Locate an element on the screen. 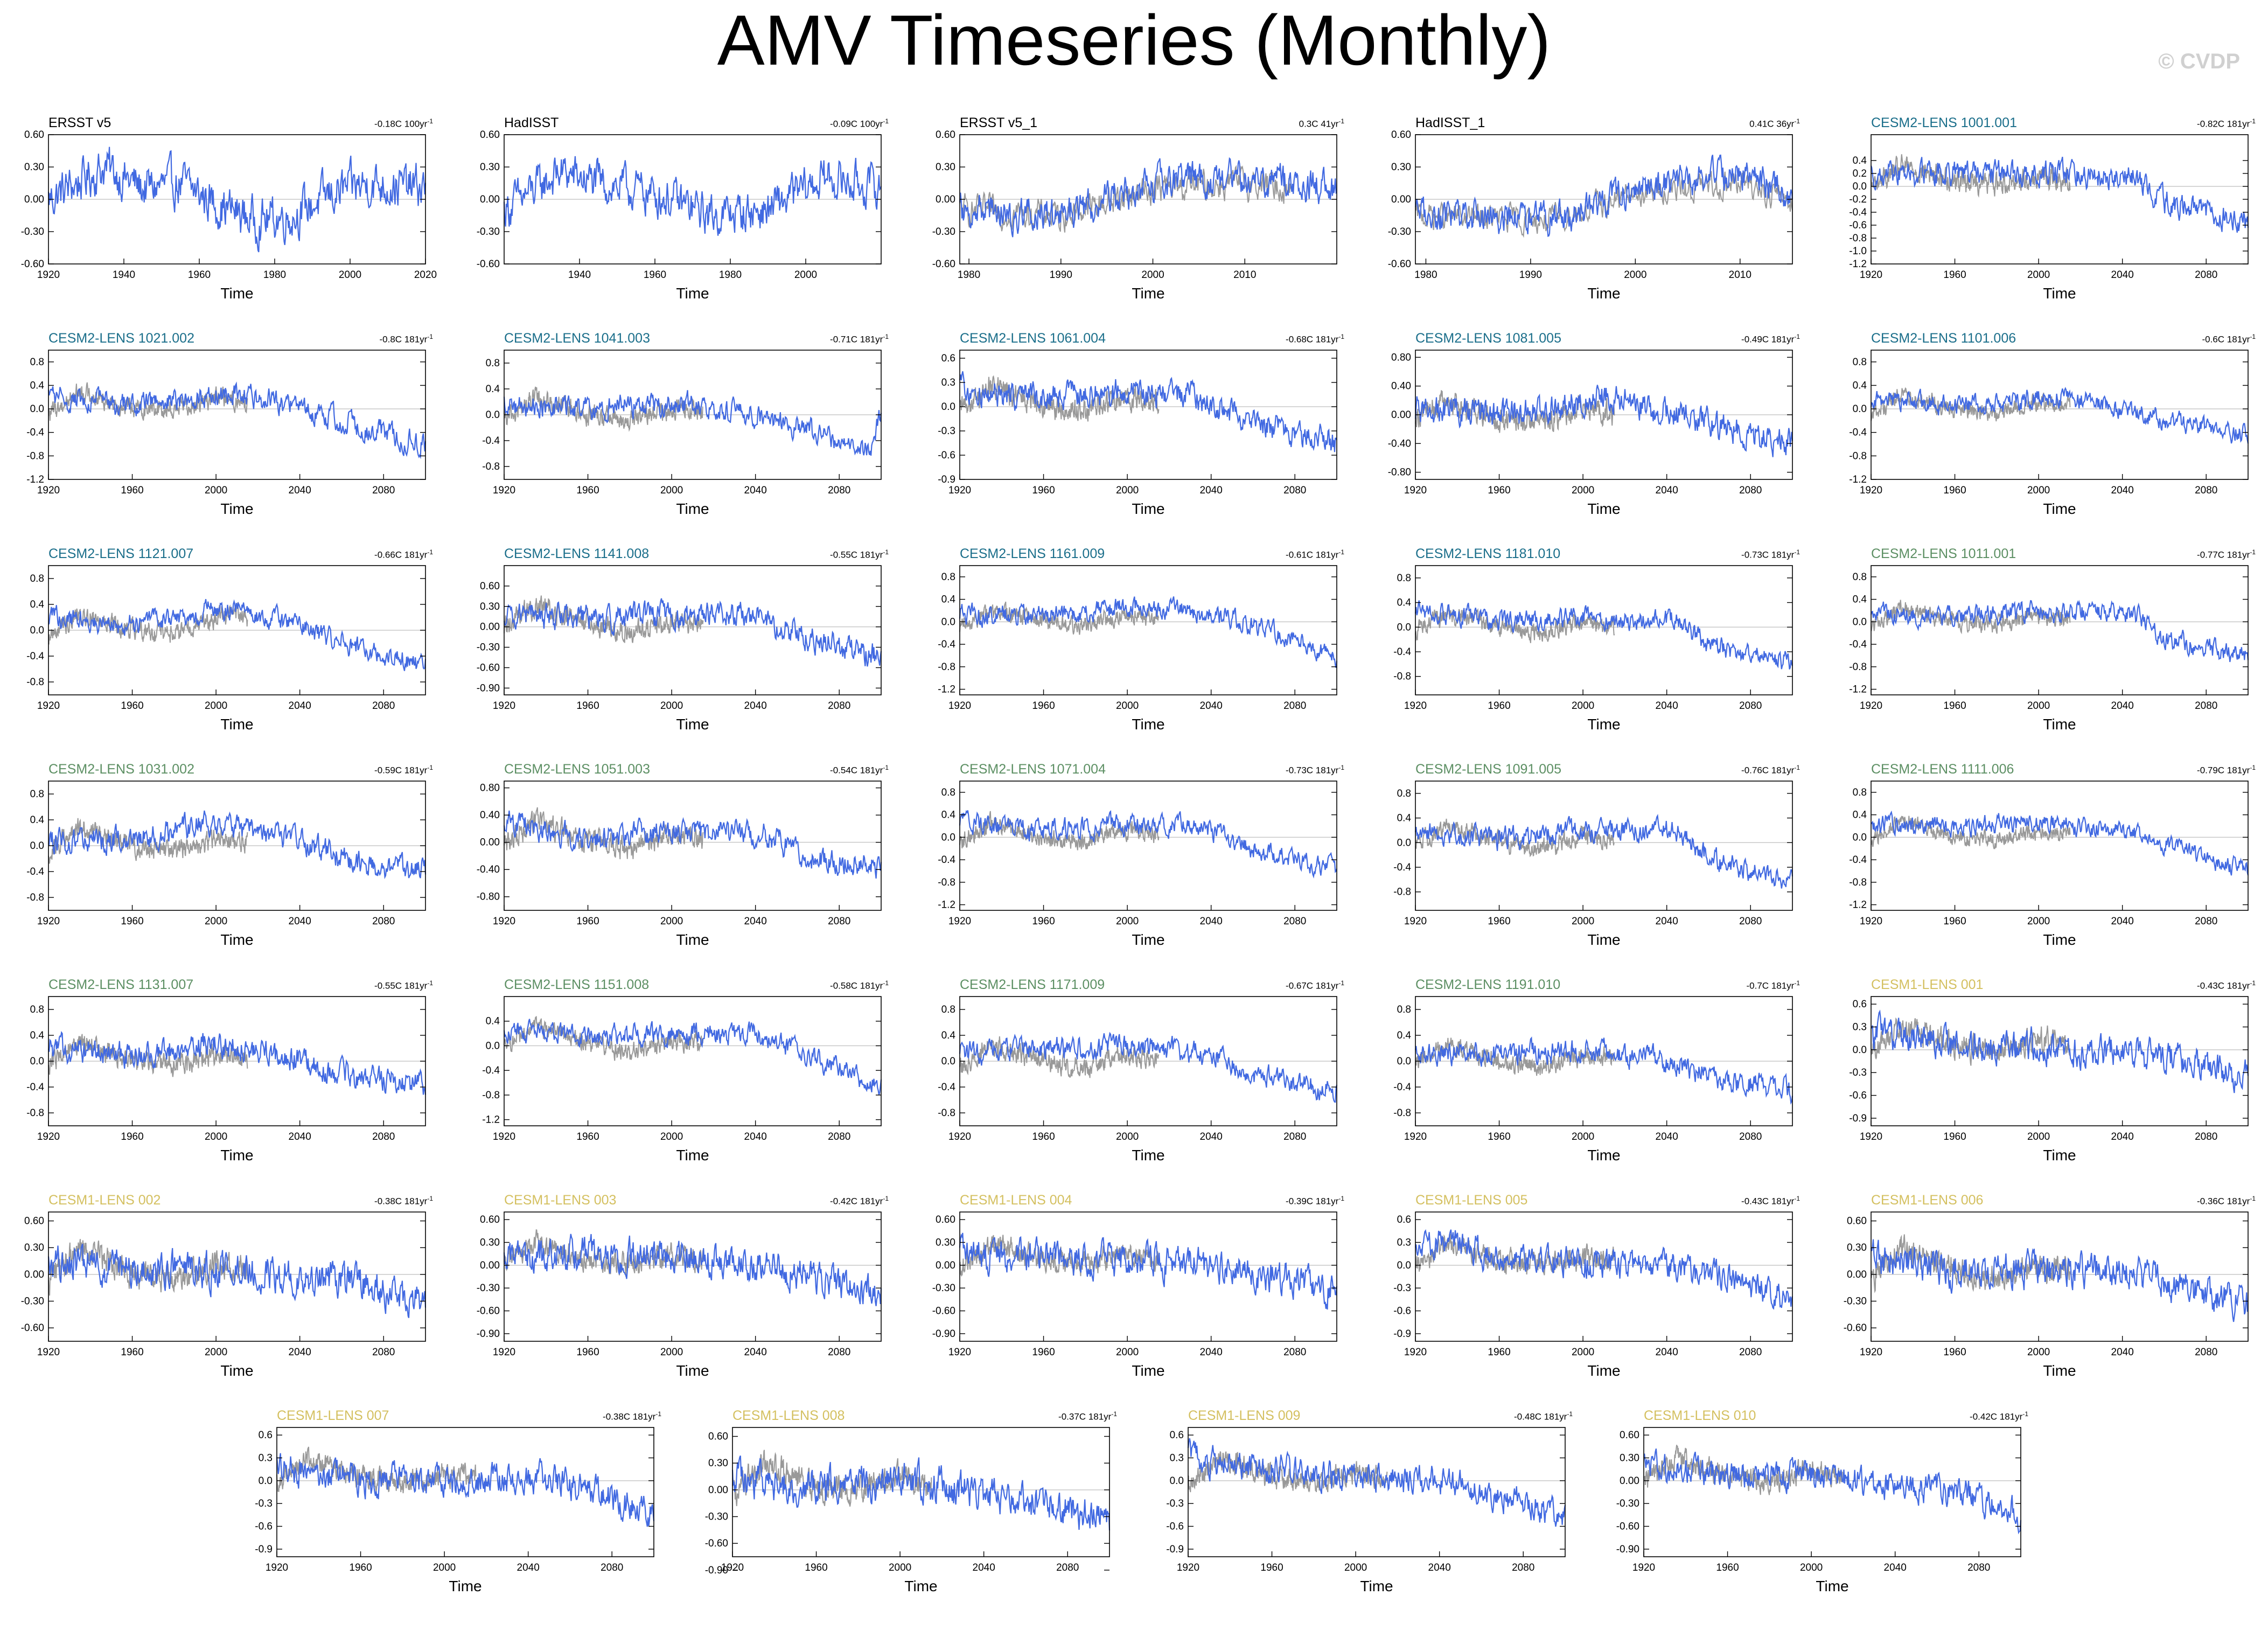  trend-value: -0.58C 181yr is located at coordinates (856, 985).